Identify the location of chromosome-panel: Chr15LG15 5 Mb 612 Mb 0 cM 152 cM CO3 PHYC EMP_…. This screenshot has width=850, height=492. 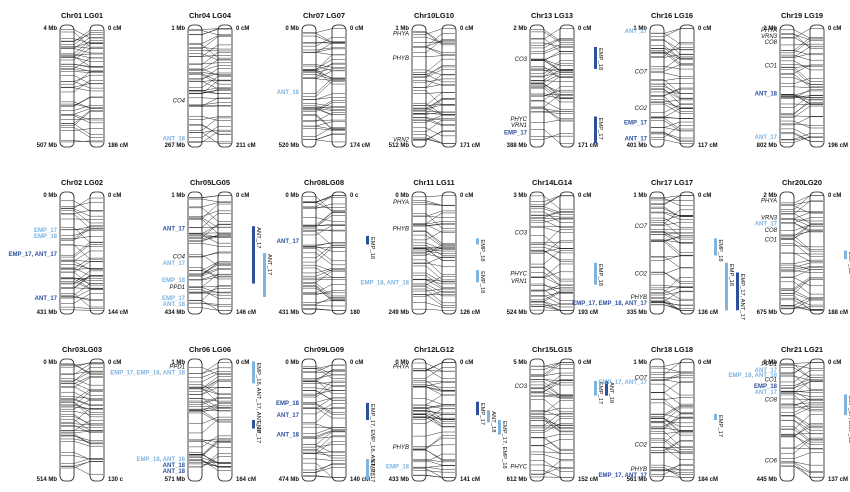
(560, 414).